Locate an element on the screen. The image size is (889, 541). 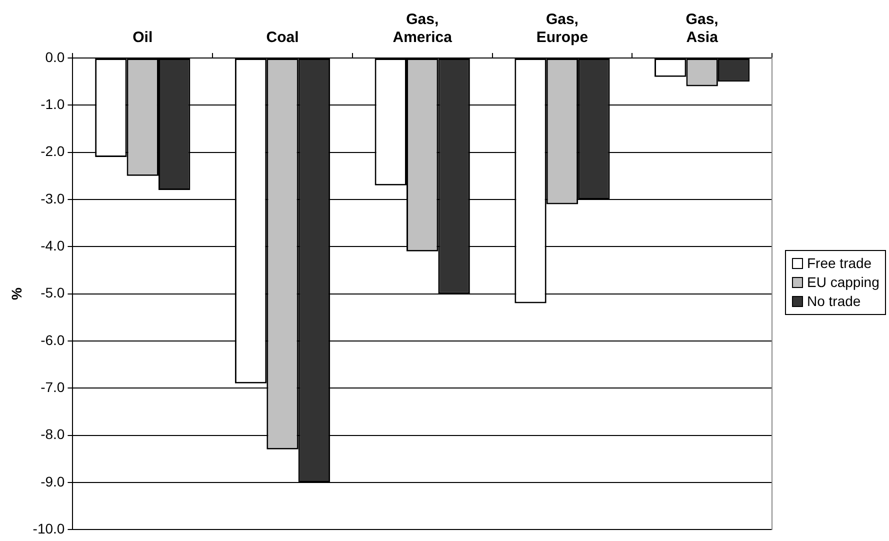
x-tick-label: Gas, America is located at coordinates (422, 28).